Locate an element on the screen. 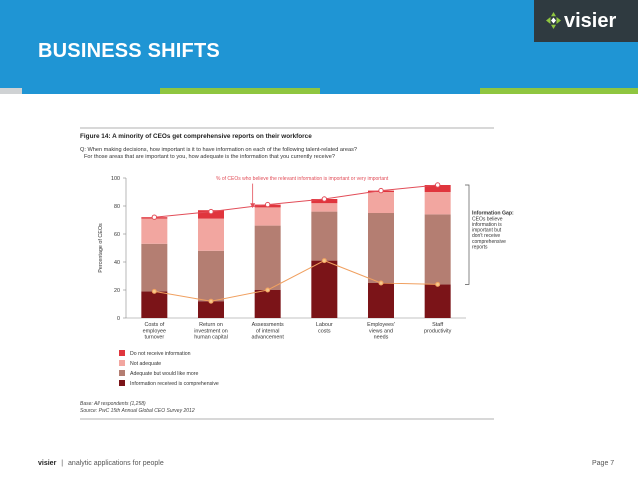 Image resolution: width=638 pixels, height=479 pixels. y-tick-label: 40 is located at coordinates (117, 263).